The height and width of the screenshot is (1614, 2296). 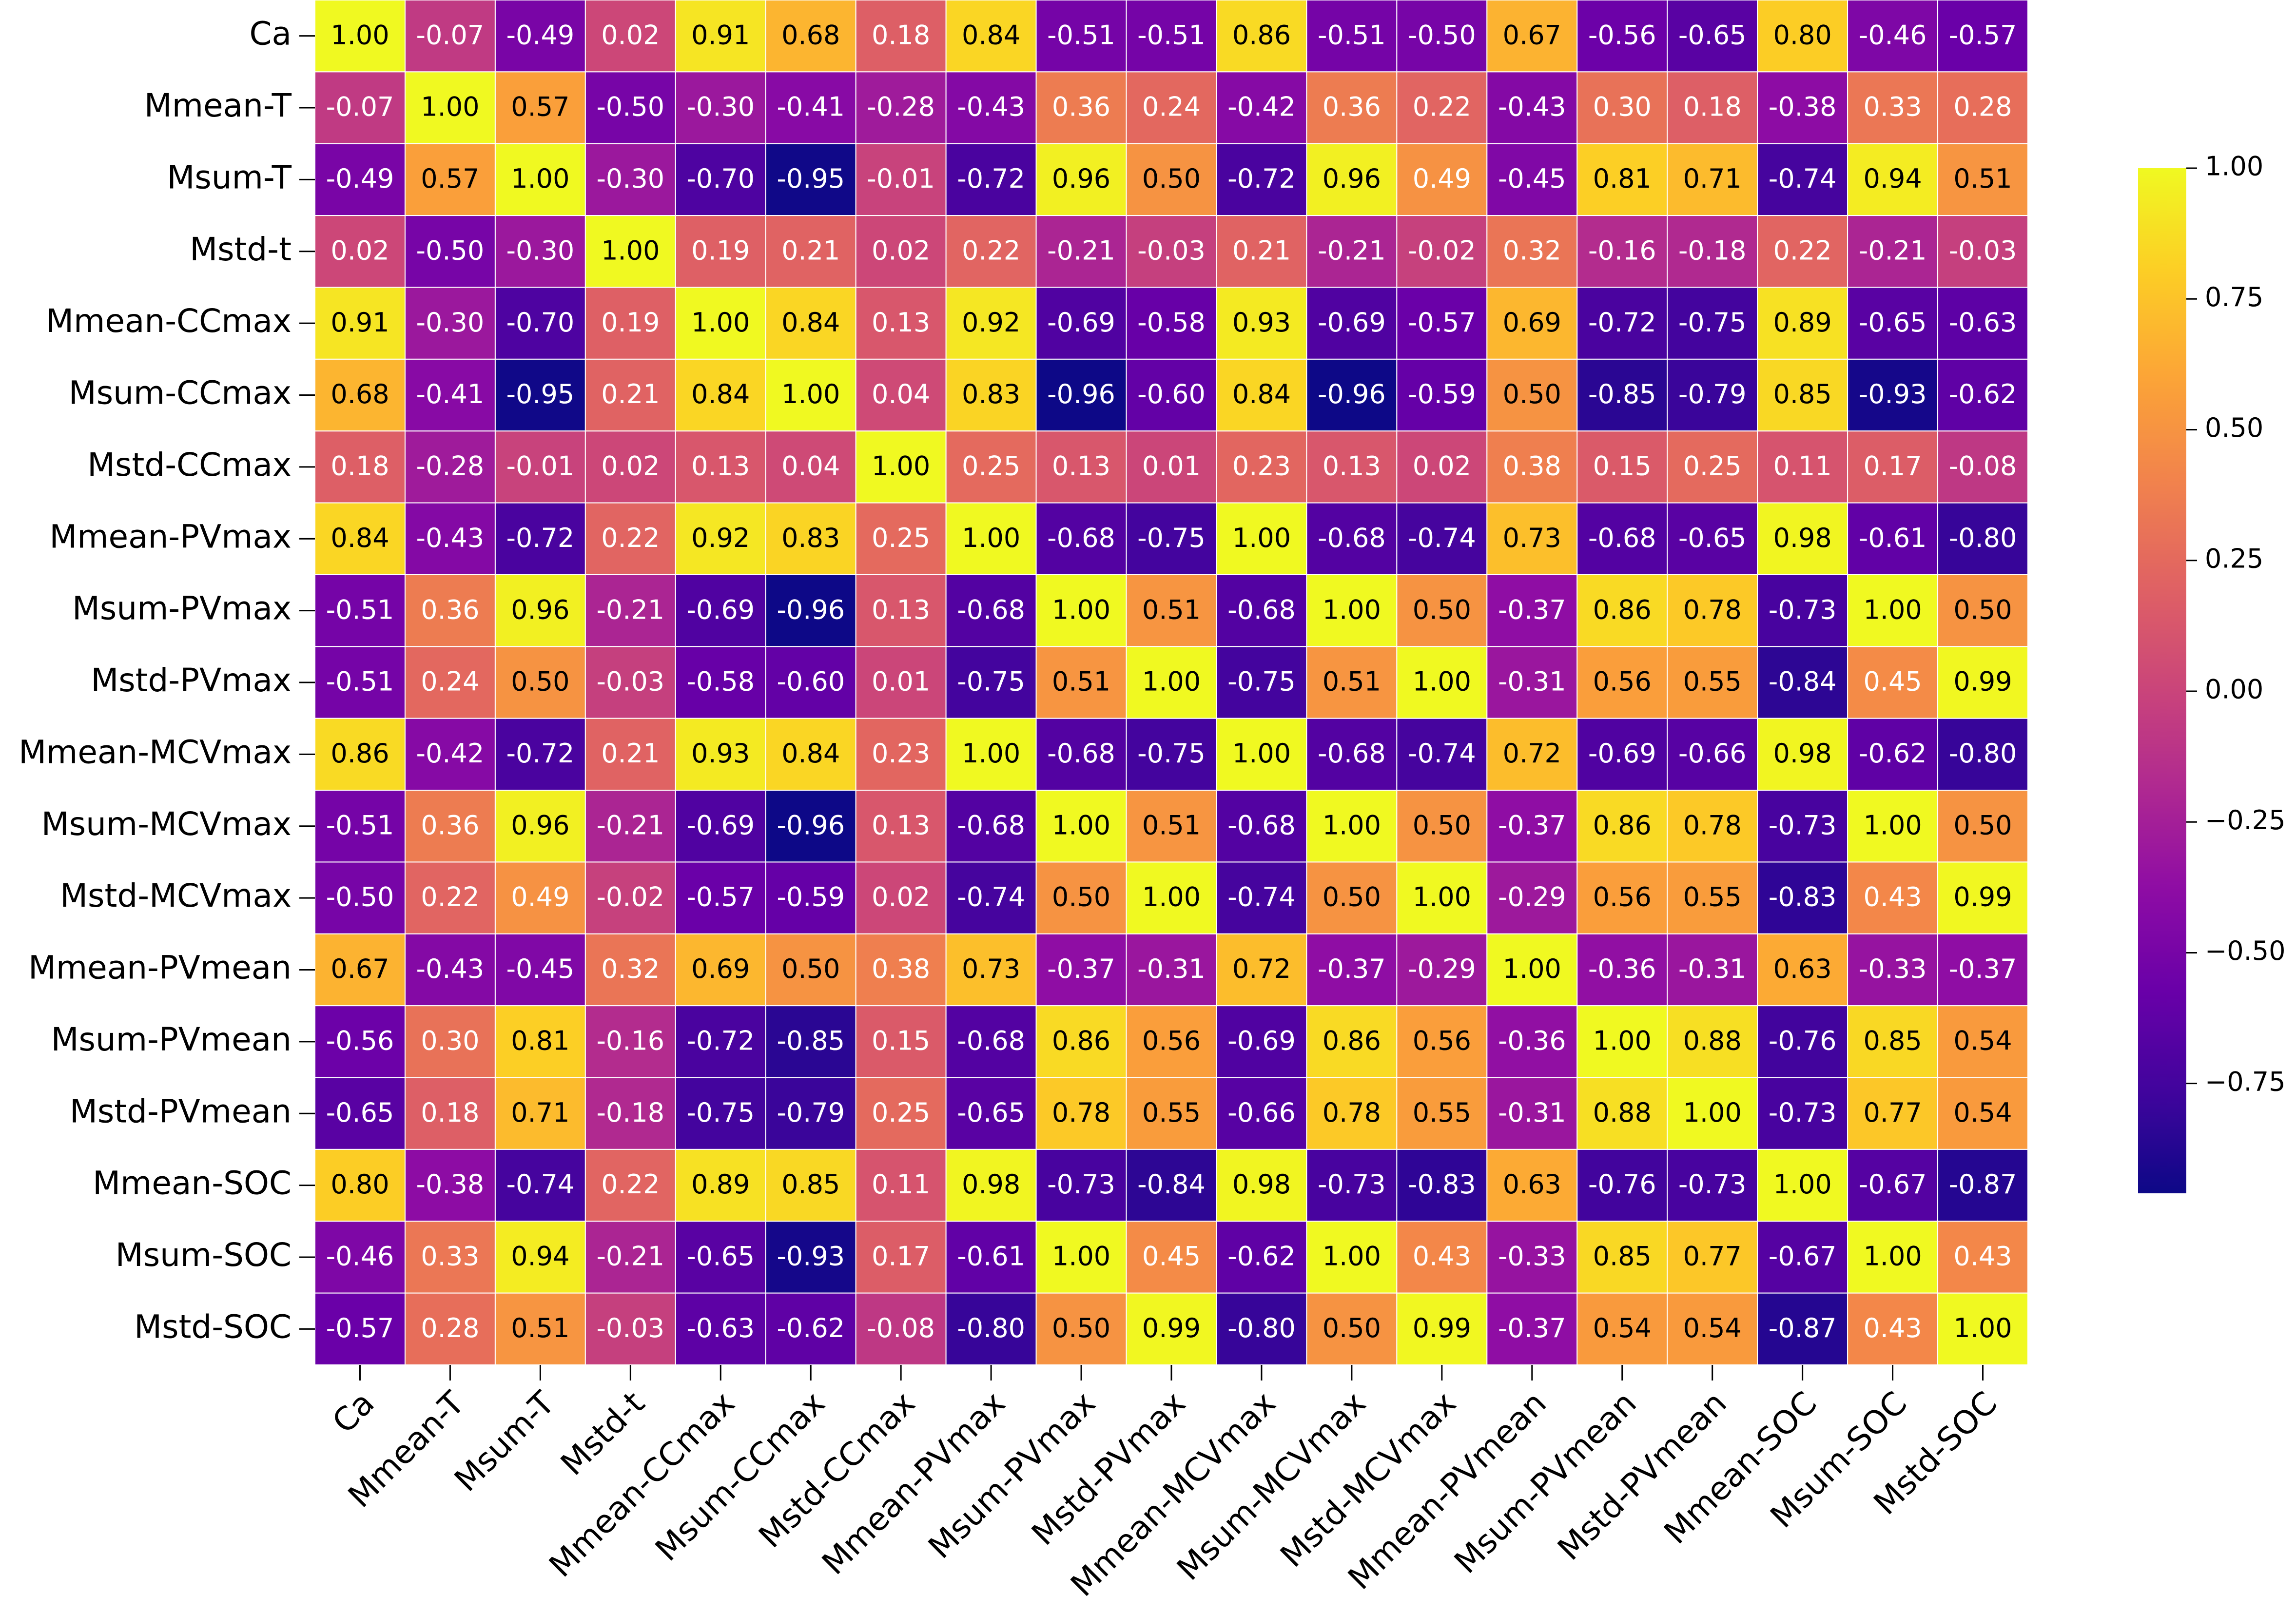 I want to click on cell-value-label: -0.65, so click(x=1893, y=322).